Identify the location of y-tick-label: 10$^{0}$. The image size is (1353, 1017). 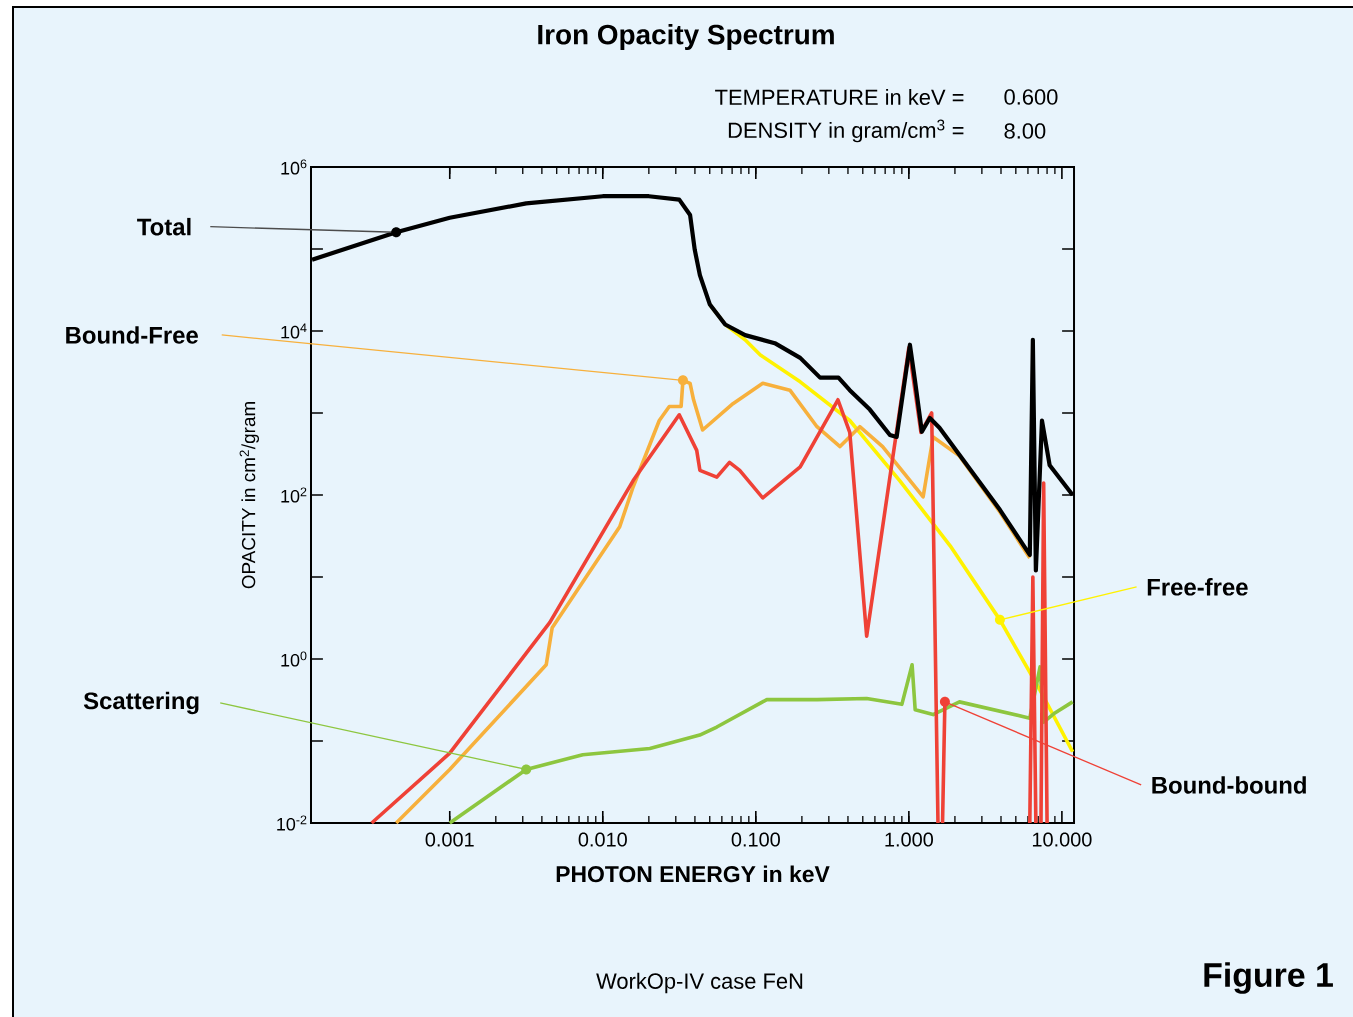
(294, 659).